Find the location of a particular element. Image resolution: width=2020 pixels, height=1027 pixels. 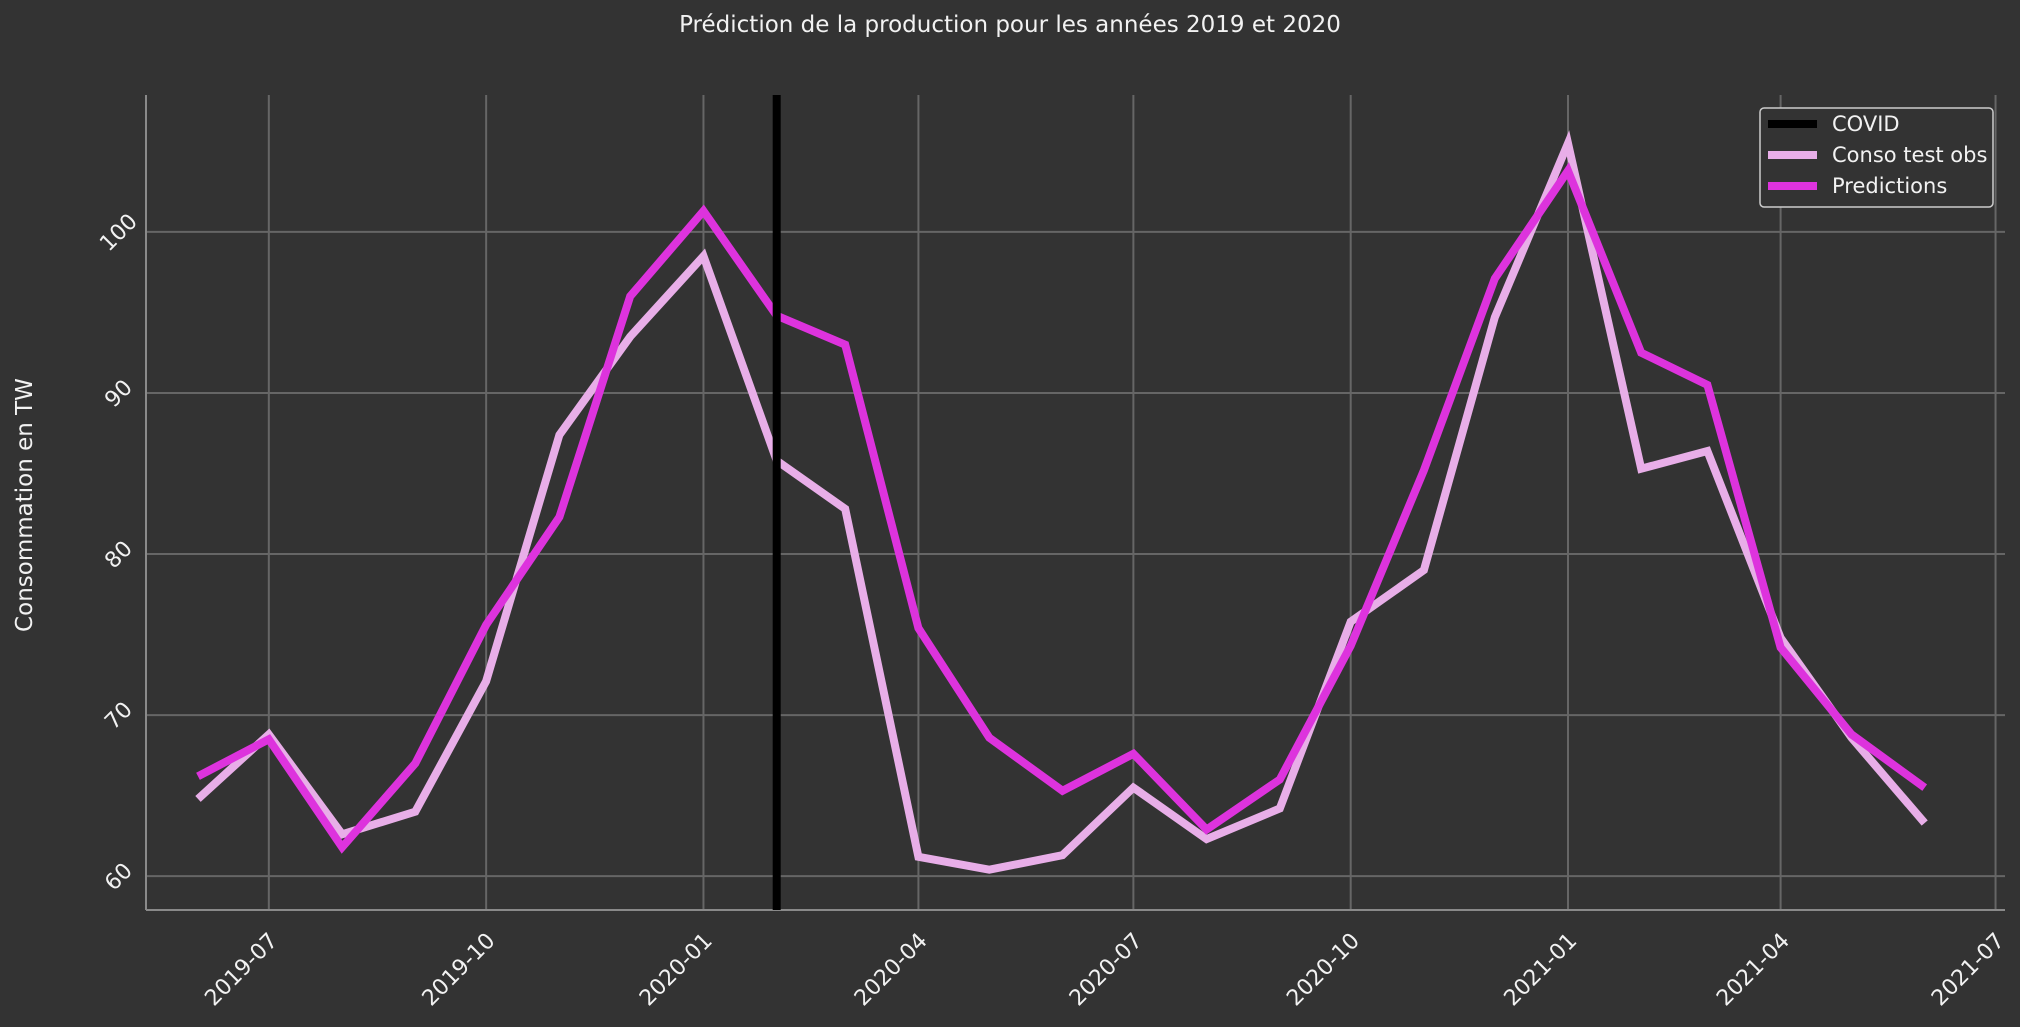

y-tick-label: 80 is located at coordinates (118, 554).